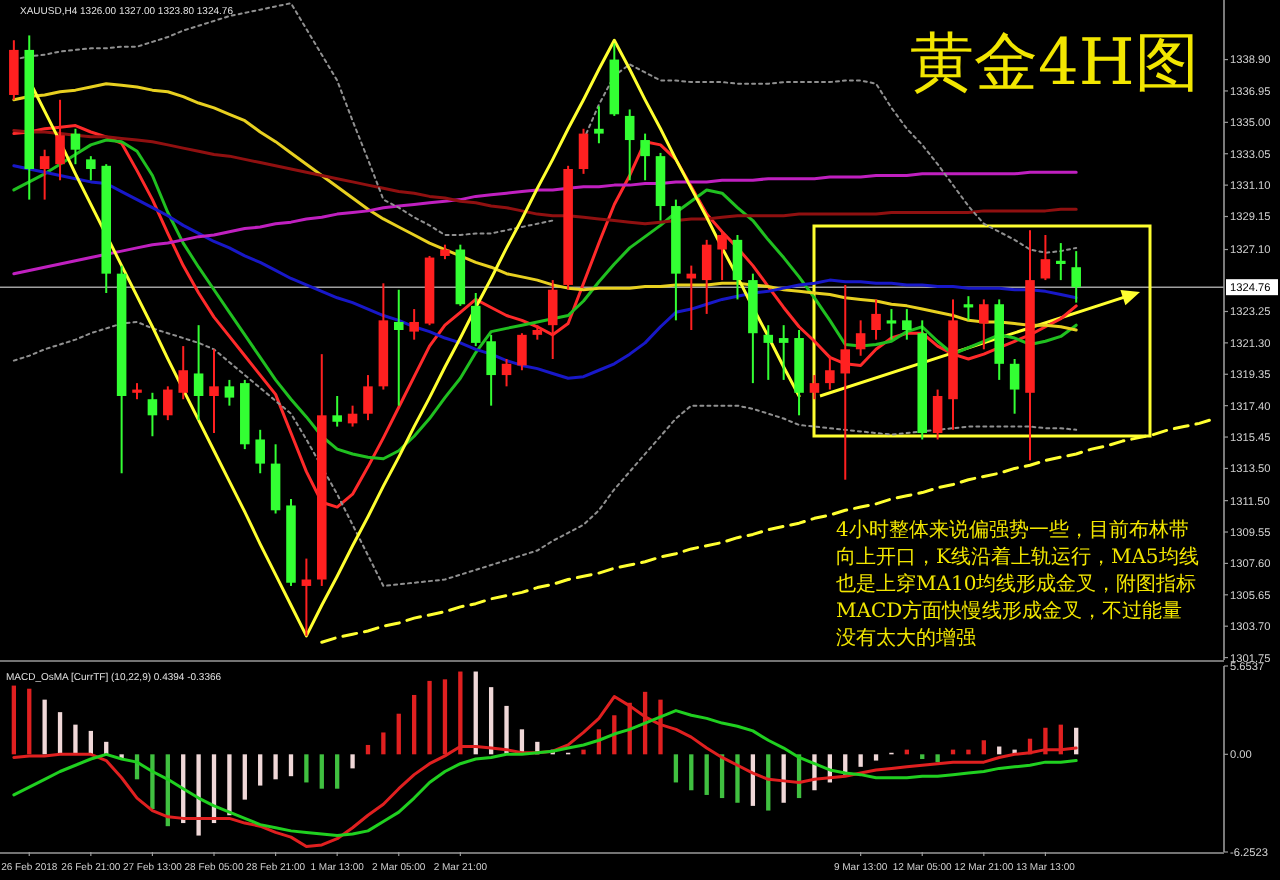  I want to click on annotation: 也是上穿MA10均线形成金叉，附图指标, so click(1016, 584).